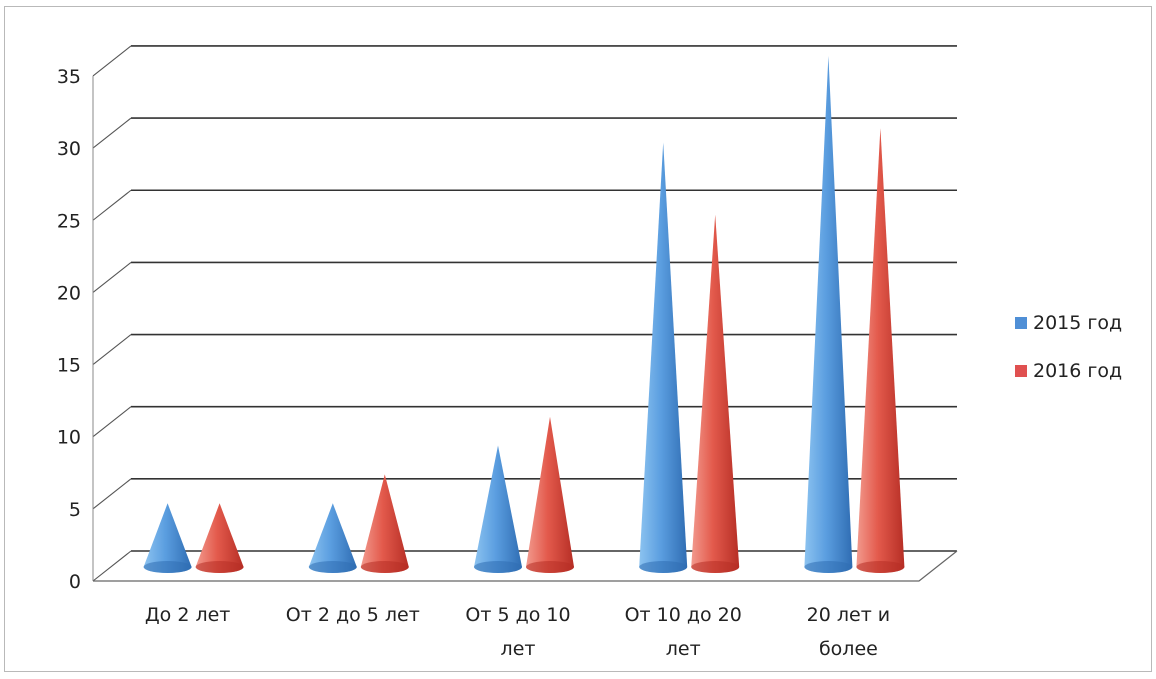 This screenshot has width=1156, height=679. Describe the element at coordinates (69, 438) in the screenshot. I see `y-tick-label: 10` at that location.